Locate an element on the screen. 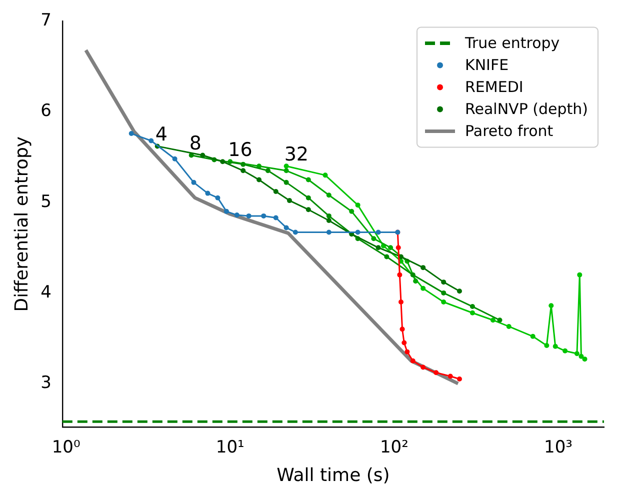  legend-label: RealNVP (depth) is located at coordinates (526, 109).